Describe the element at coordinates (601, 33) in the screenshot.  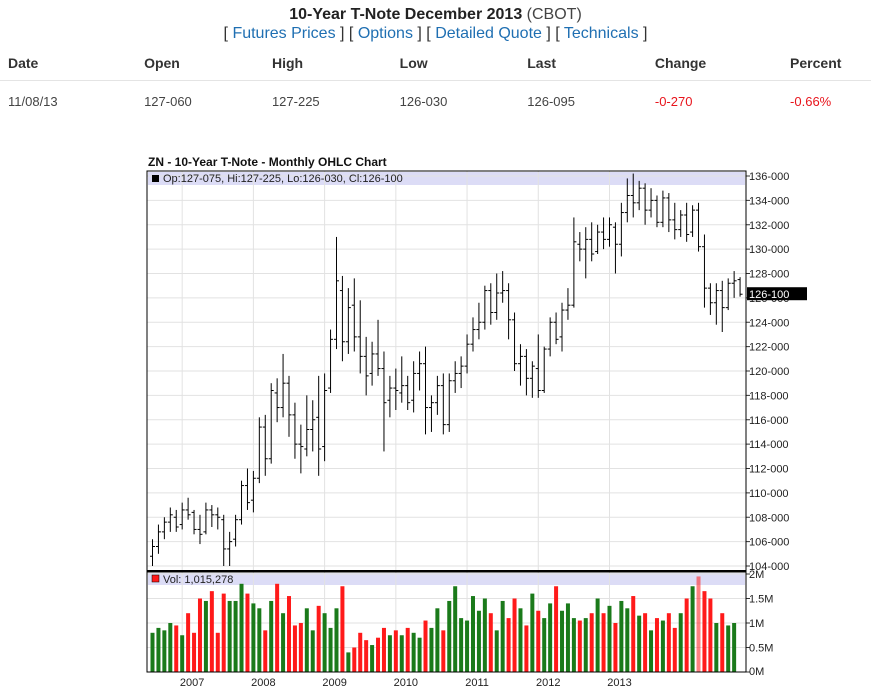
I see `technicals-link: Technicals` at that location.